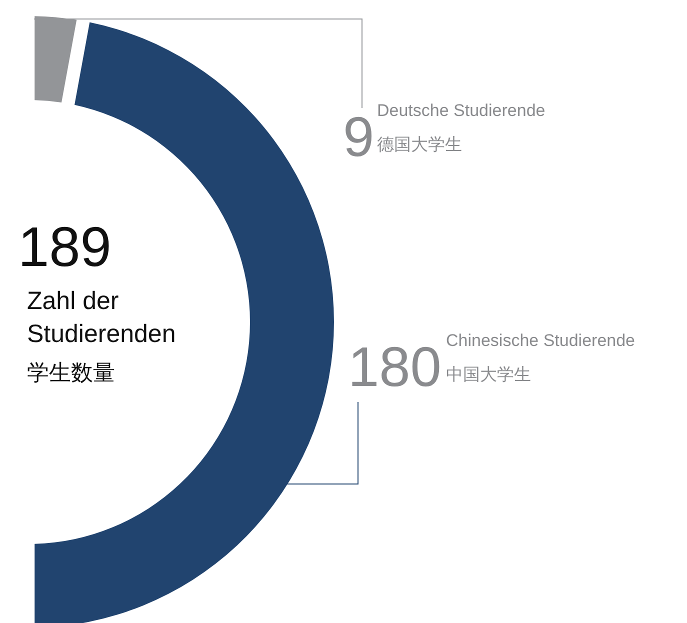 This screenshot has width=687, height=623. Describe the element at coordinates (358, 136) in the screenshot. I see `data-label: 9` at that location.